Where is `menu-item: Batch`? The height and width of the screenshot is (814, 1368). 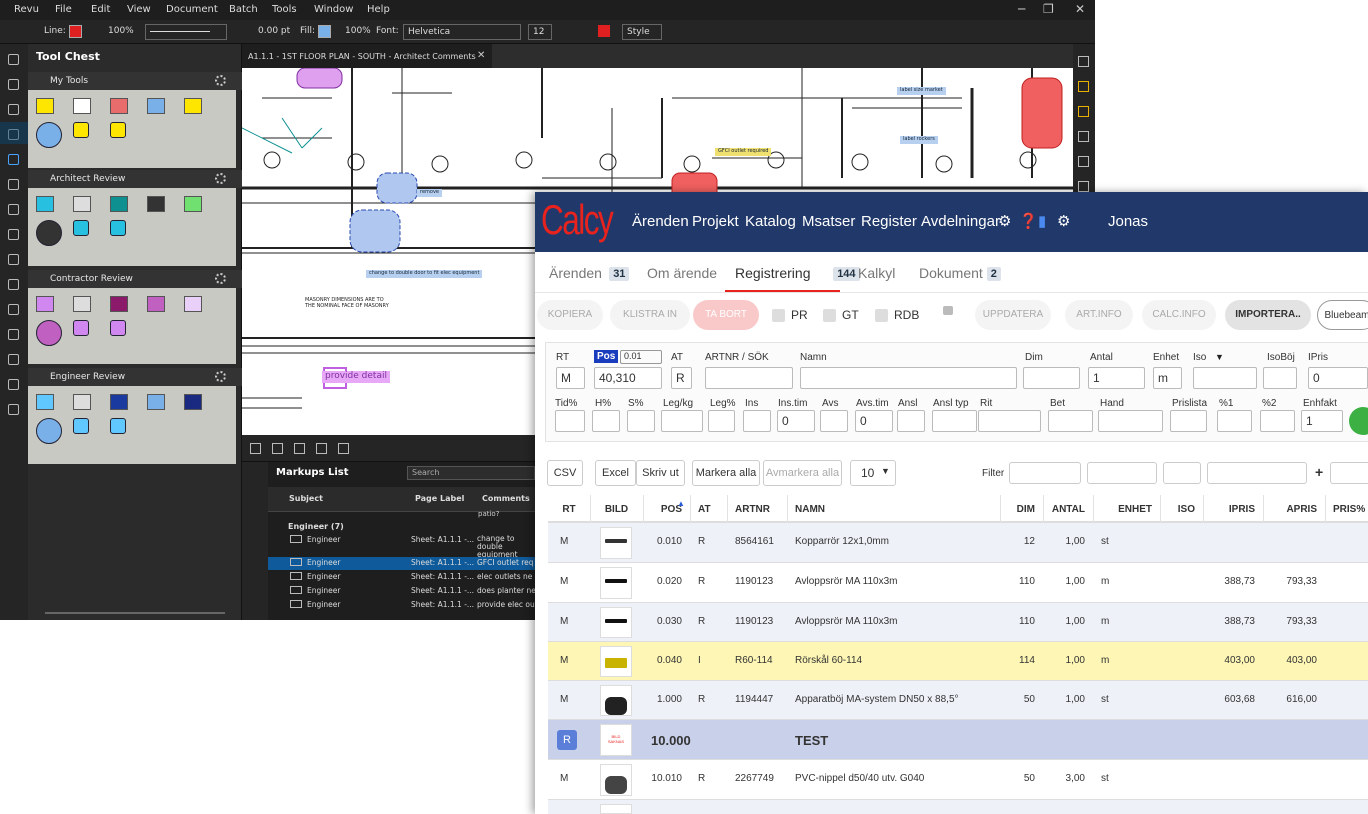
menu-item: Batch is located at coordinates (243, 9).